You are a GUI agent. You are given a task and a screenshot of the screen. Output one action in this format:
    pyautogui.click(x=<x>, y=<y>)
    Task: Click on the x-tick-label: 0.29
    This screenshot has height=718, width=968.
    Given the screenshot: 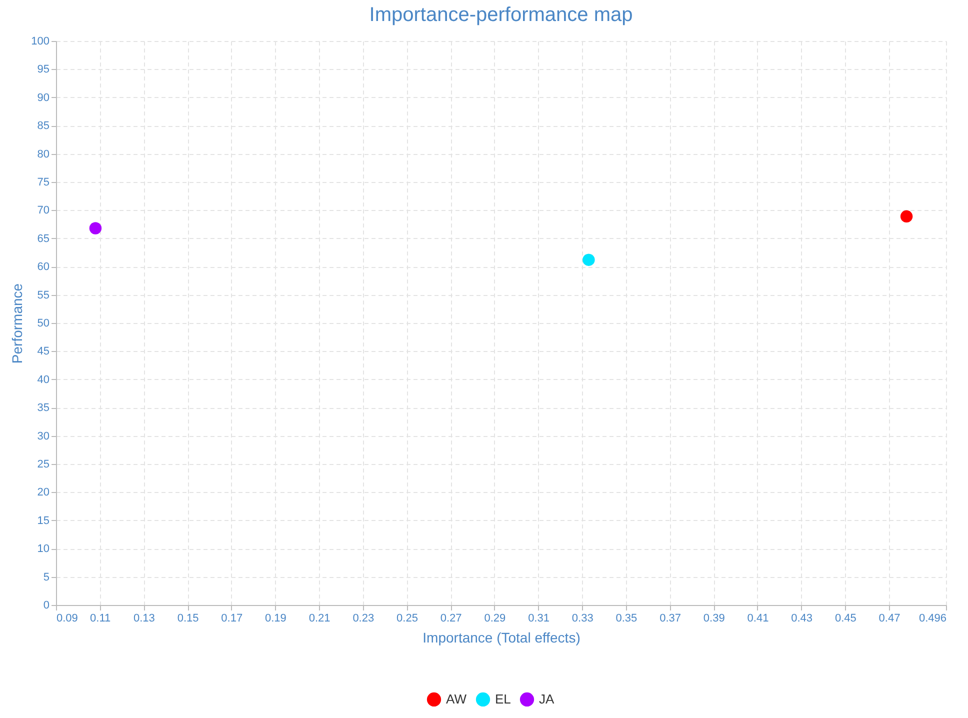 What is the action you would take?
    pyautogui.click(x=495, y=618)
    